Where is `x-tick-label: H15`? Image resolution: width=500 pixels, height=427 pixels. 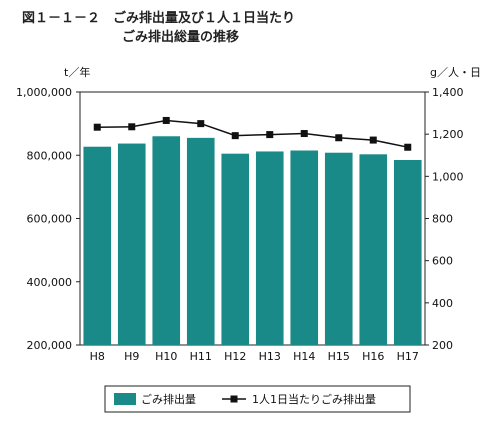
x-tick-label: H15 is located at coordinates (339, 356).